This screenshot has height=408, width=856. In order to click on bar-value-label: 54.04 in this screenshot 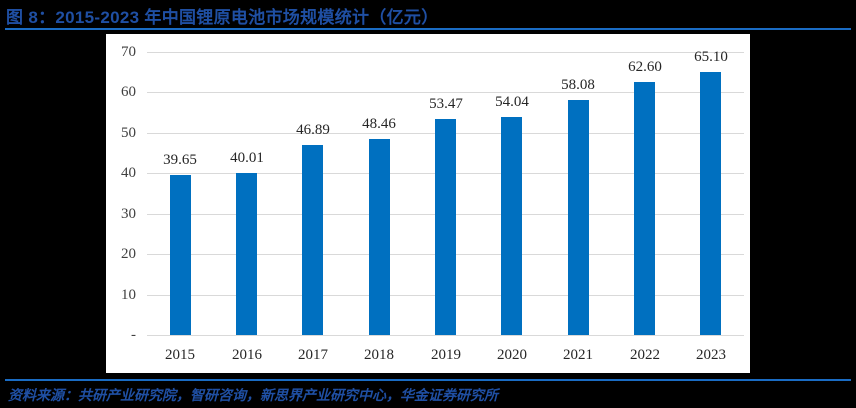, I will do `click(512, 102)`.